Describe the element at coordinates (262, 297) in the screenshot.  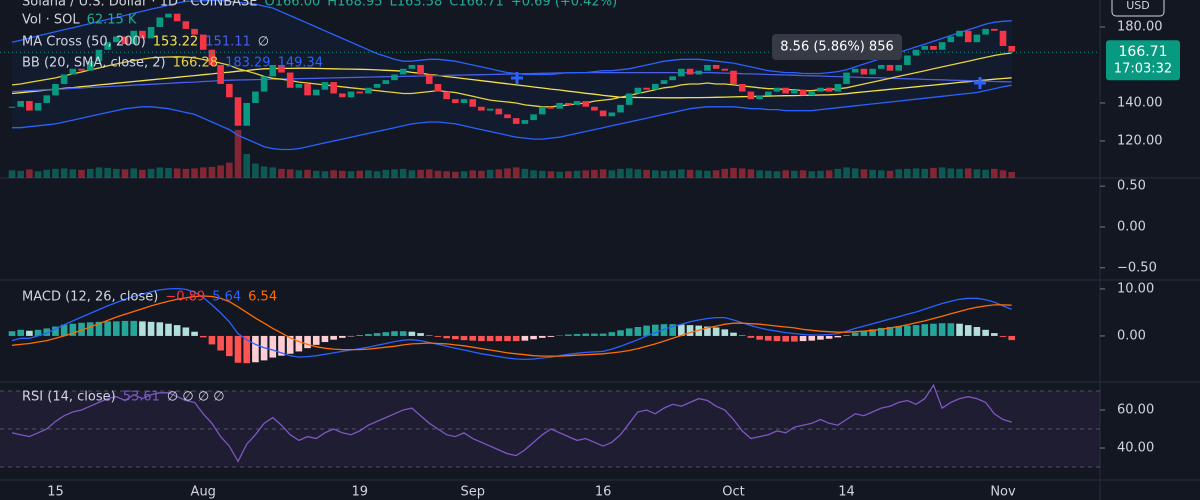
I see `study-readout: 6.54` at that location.